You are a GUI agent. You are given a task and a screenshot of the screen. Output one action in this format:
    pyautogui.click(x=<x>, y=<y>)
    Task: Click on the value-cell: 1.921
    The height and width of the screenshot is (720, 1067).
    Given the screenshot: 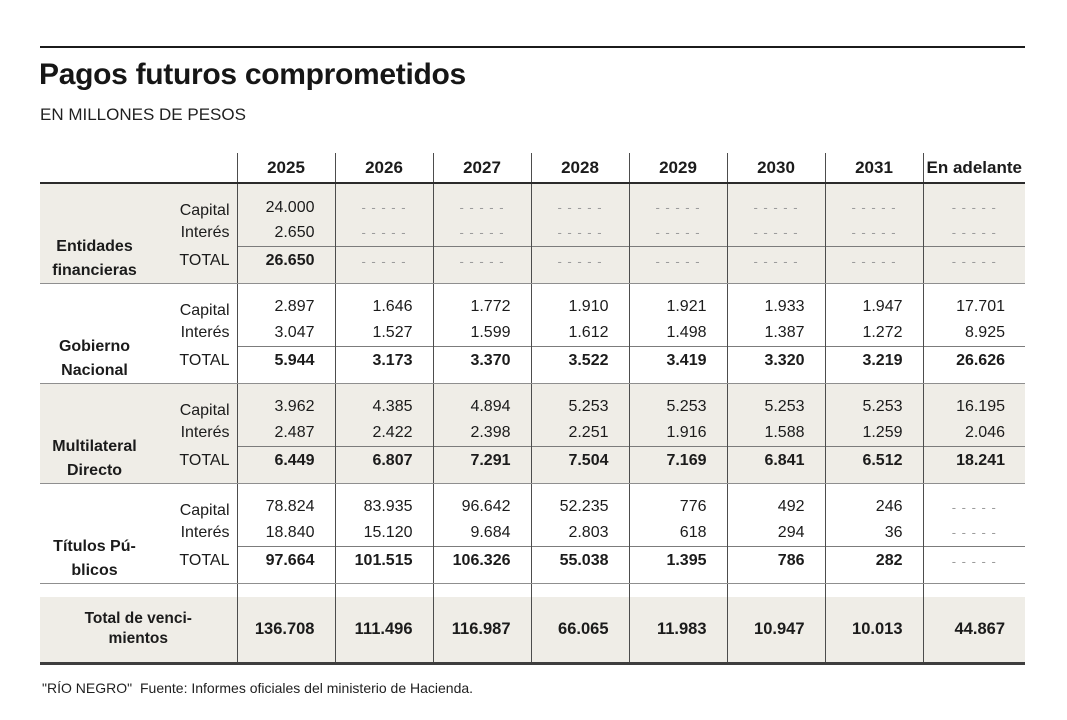 What is the action you would take?
    pyautogui.click(x=677, y=301)
    